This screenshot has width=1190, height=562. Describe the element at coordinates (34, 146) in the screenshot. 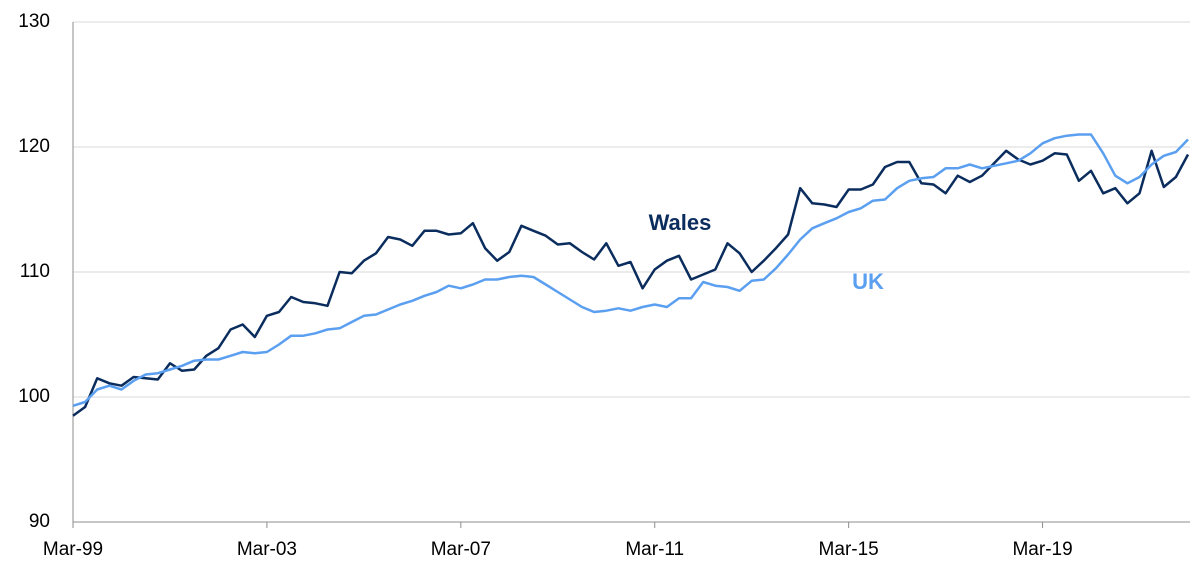

I see `y-tick-label: 120` at that location.